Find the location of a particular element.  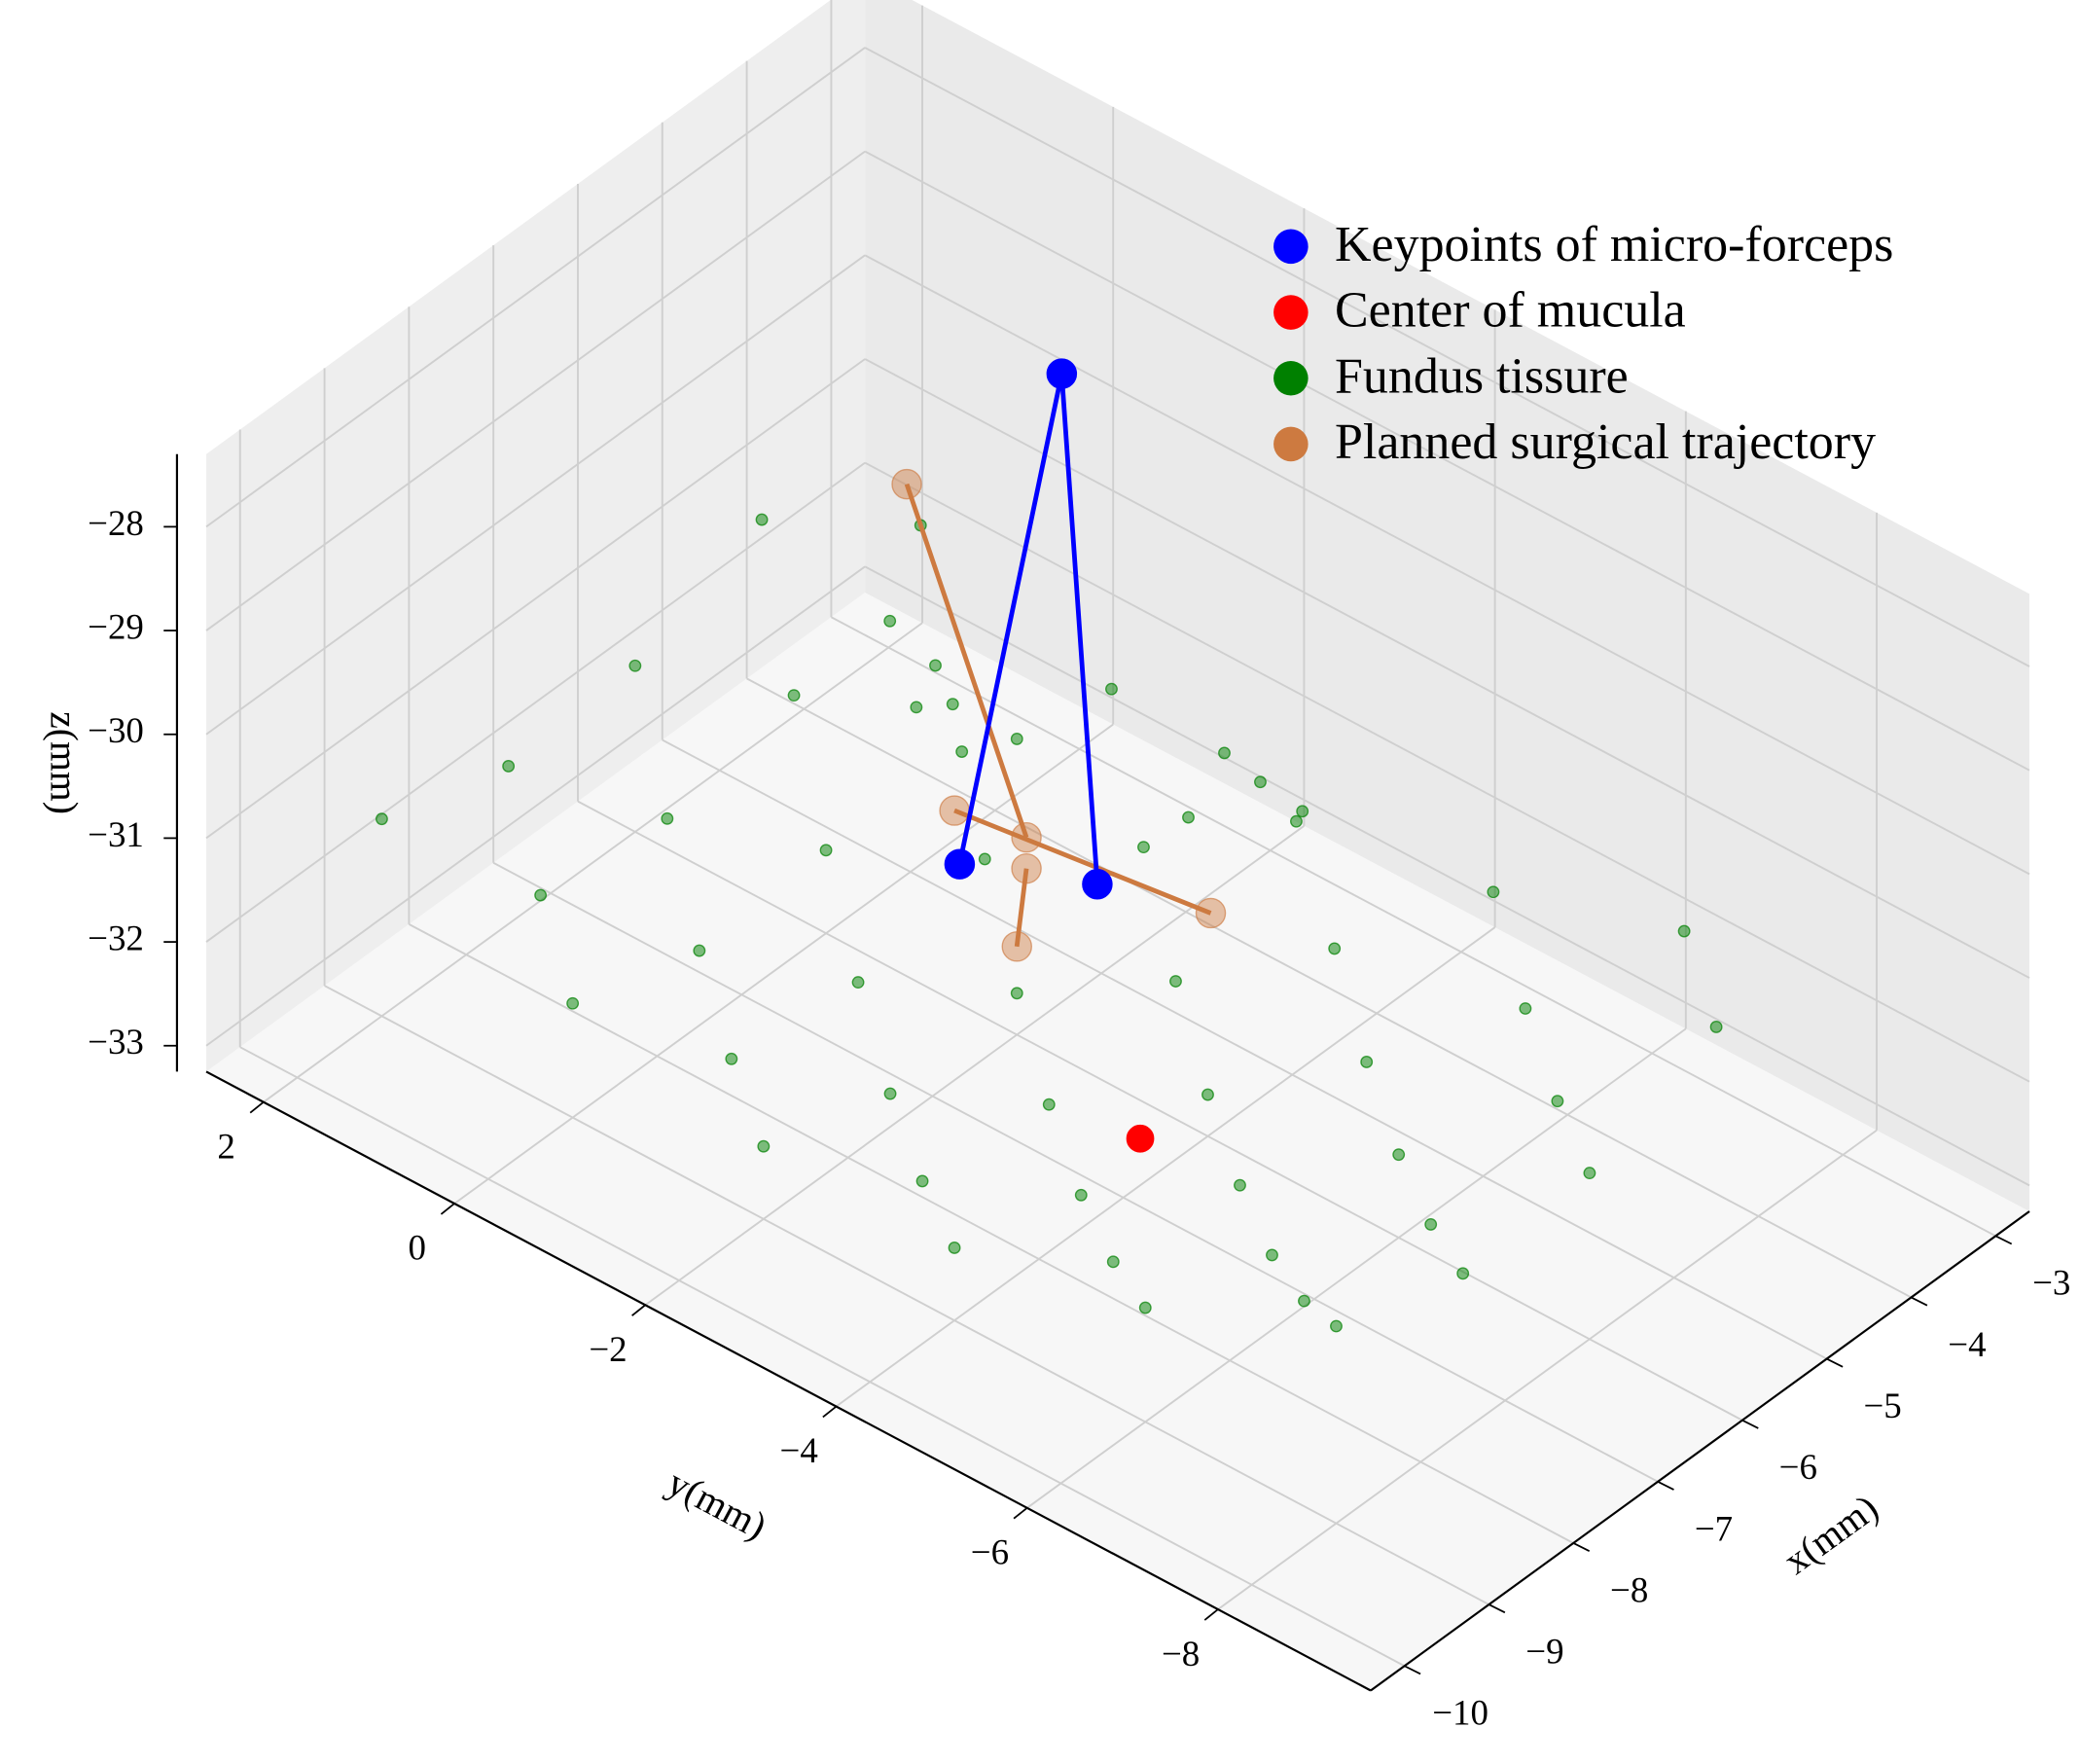

x-tick-label: −3 is located at coordinates (2051, 1283).